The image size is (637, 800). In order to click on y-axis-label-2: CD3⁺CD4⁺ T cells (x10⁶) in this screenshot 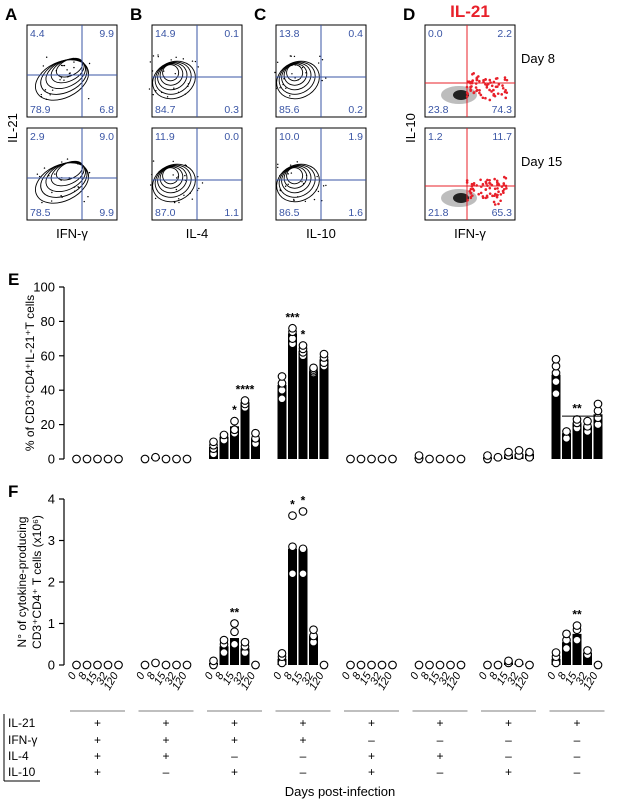, I will do `click(37, 582)`.